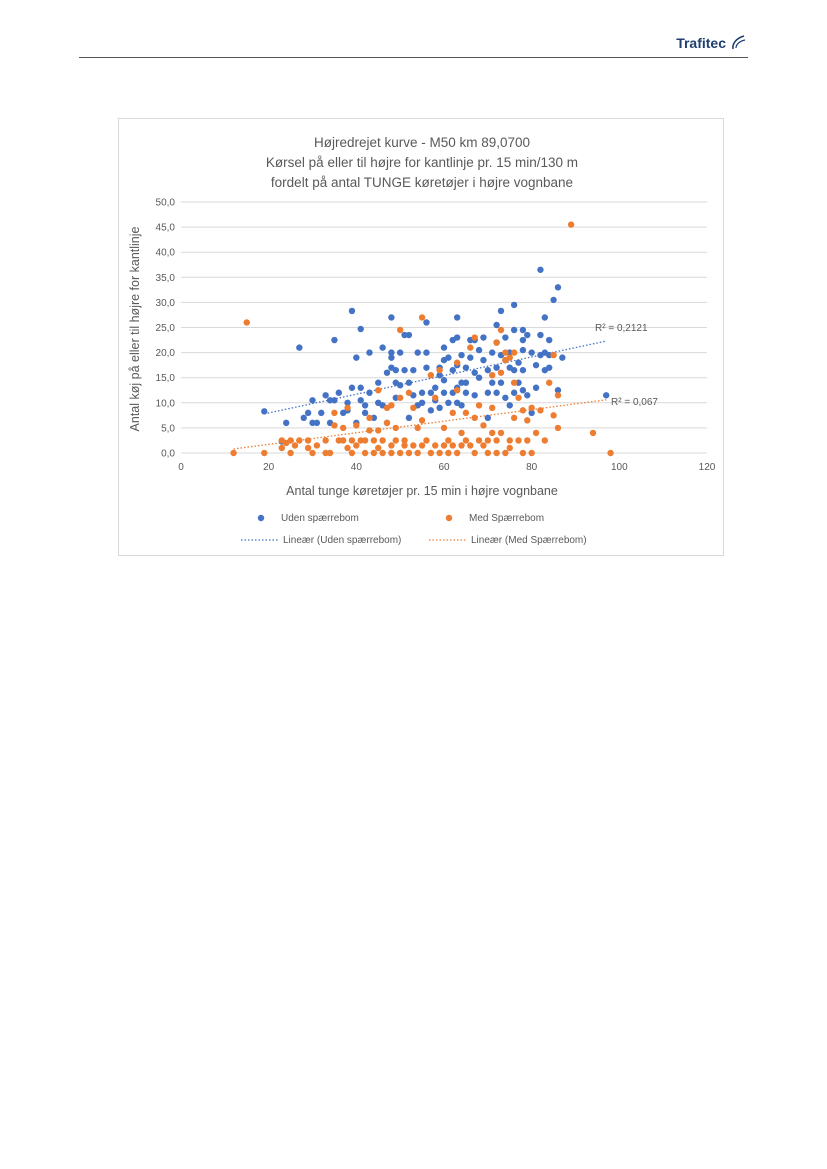 The image size is (827, 1169). What do you see at coordinates (320, 518) in the screenshot?
I see `legend-label: Uden spærrebom` at bounding box center [320, 518].